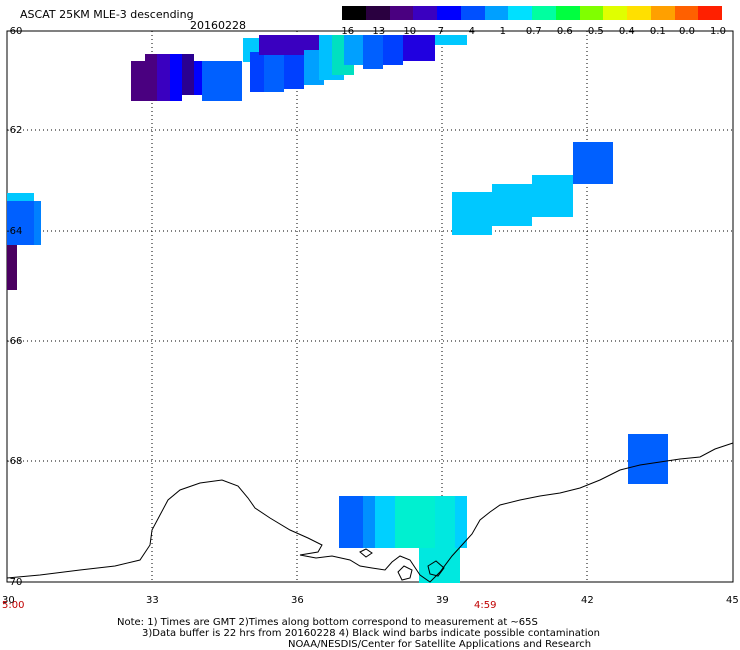 This screenshot has height=650, width=740. I want to click on lat-label: -60, so click(14, 31).